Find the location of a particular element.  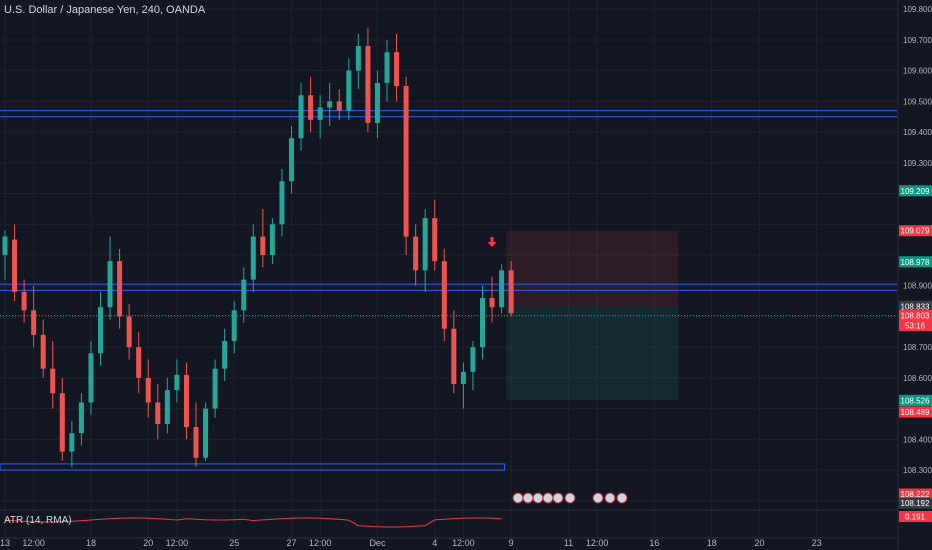

price-tick-label: 108.400 is located at coordinates (917, 439).